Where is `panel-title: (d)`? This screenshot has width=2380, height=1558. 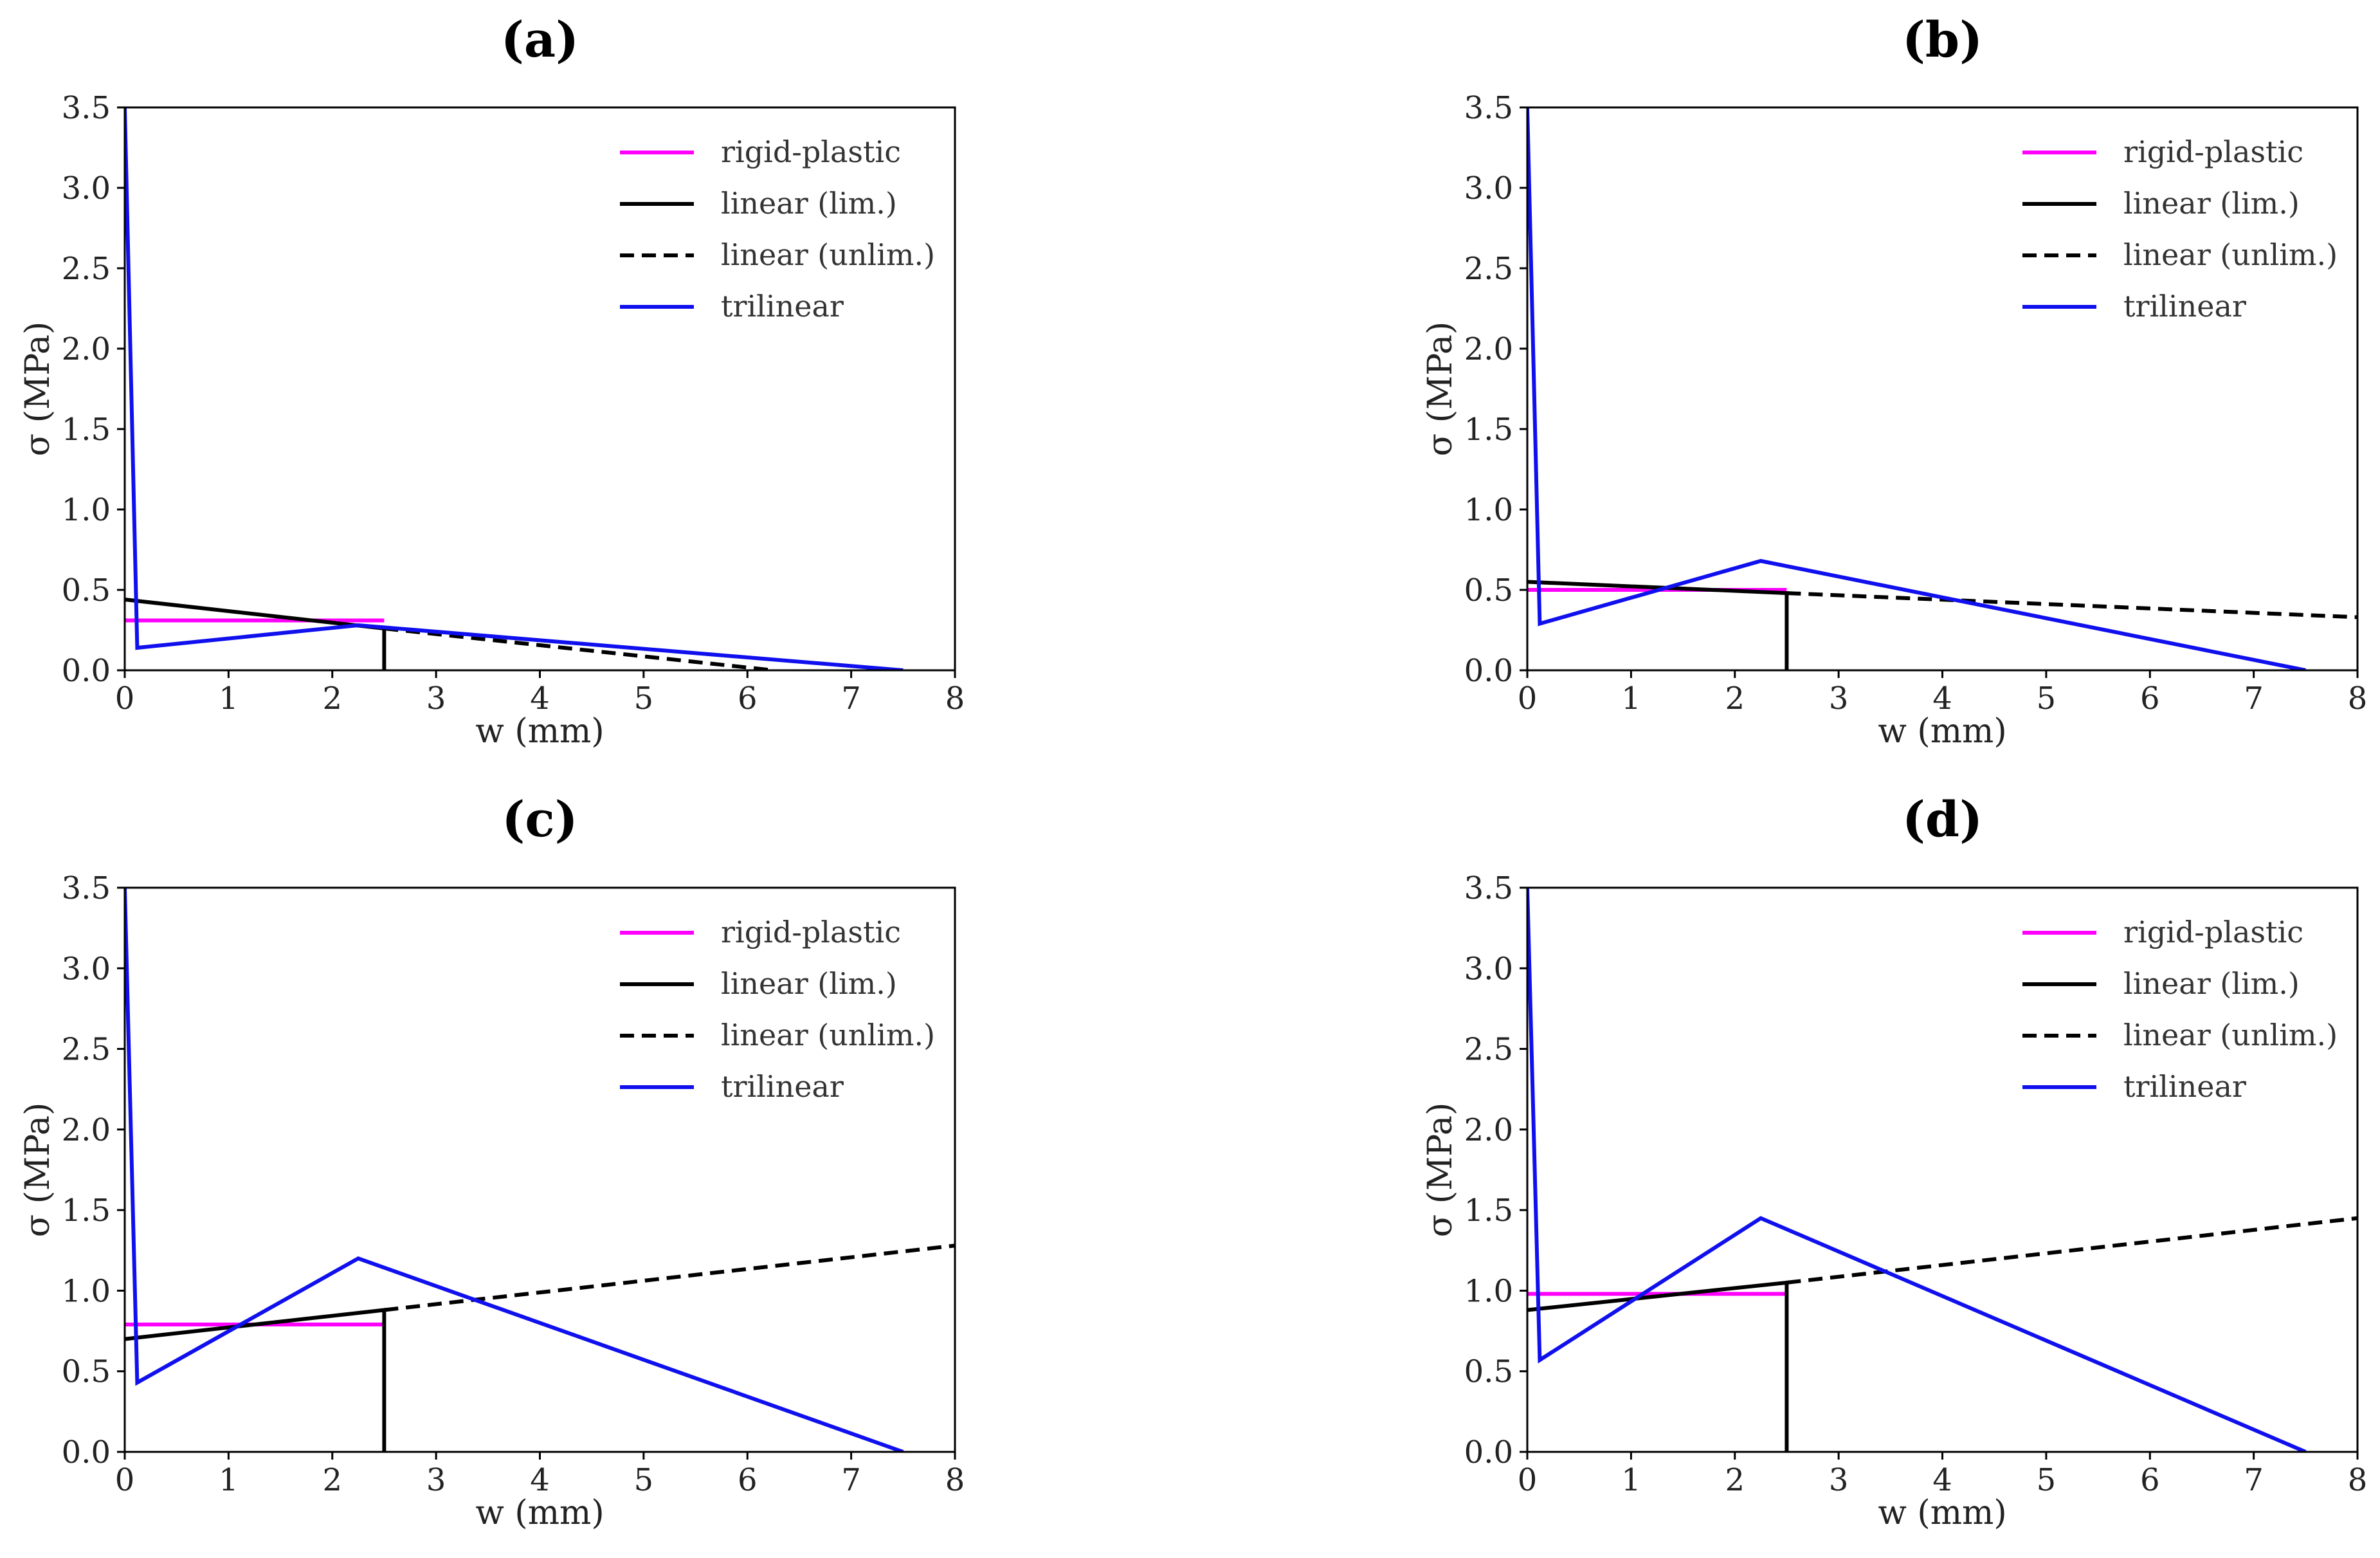
panel-title: (d) is located at coordinates (1942, 819).